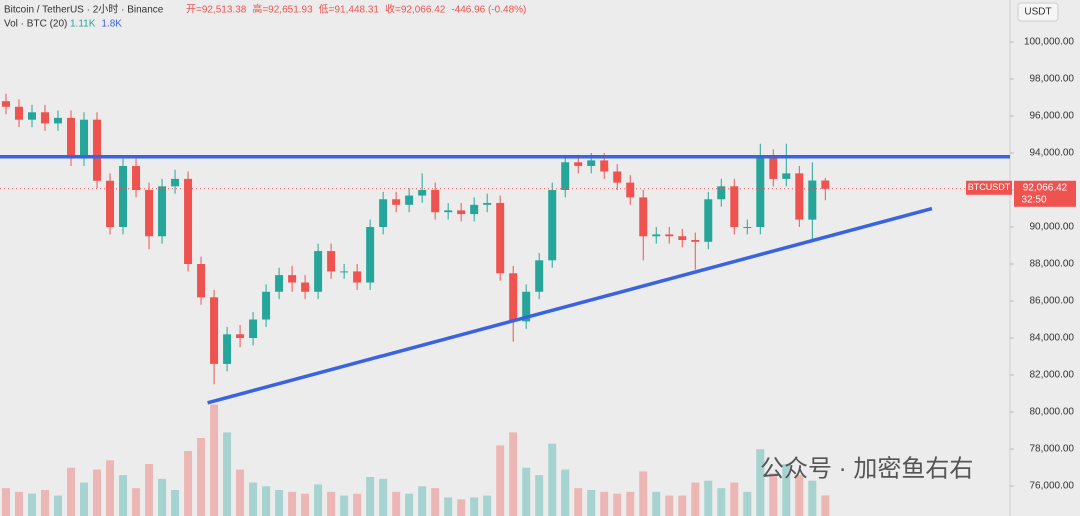 This screenshot has width=1080, height=516. Describe the element at coordinates (488, 10) in the screenshot. I see `header-value: -446.96 (-0.48%)` at that location.